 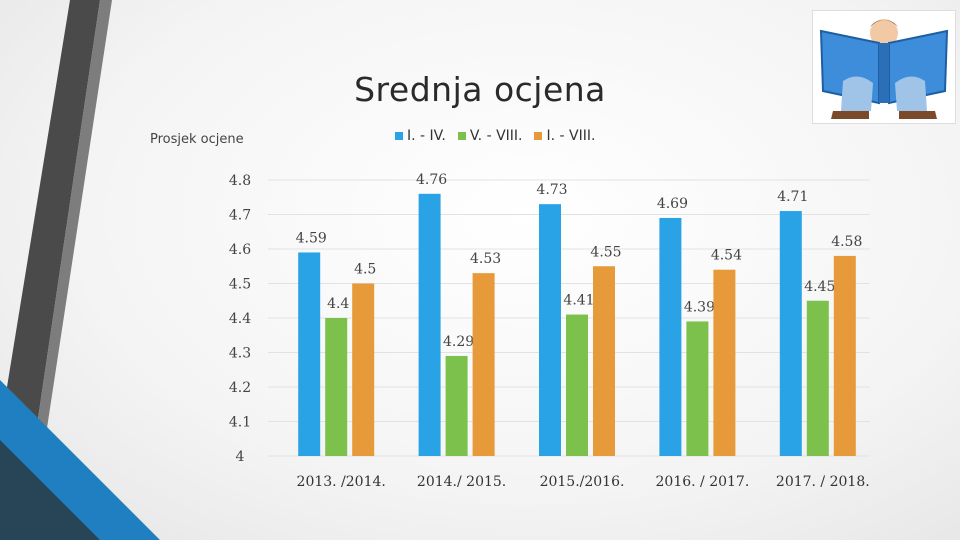 What do you see at coordinates (426, 136) in the screenshot?
I see `legend-label-1-4: I. - IV.` at bounding box center [426, 136].